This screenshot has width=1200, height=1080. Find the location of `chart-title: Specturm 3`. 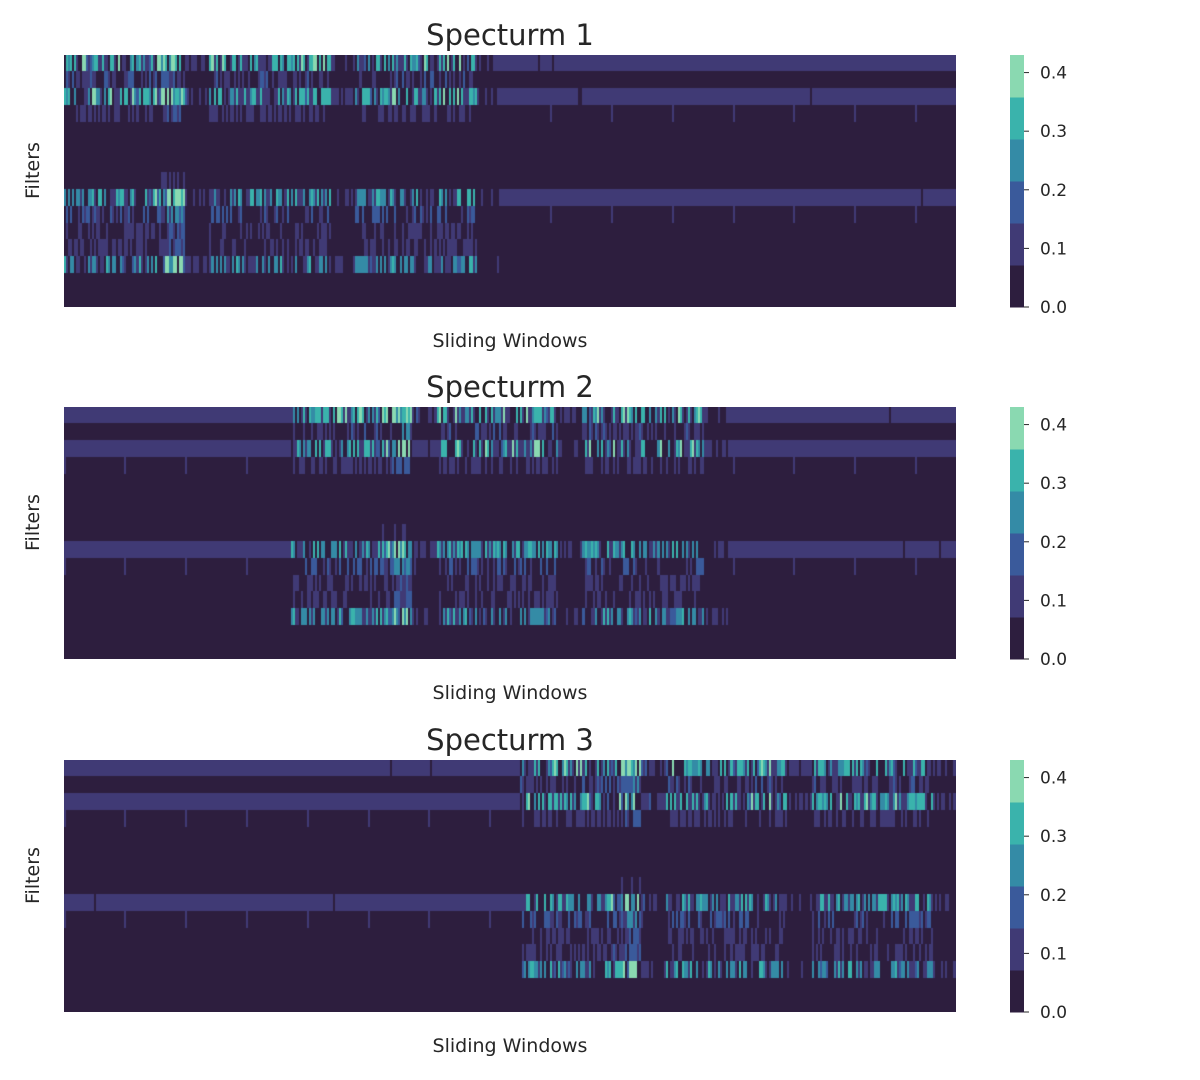

chart-title: Specturm 3 is located at coordinates (510, 740).